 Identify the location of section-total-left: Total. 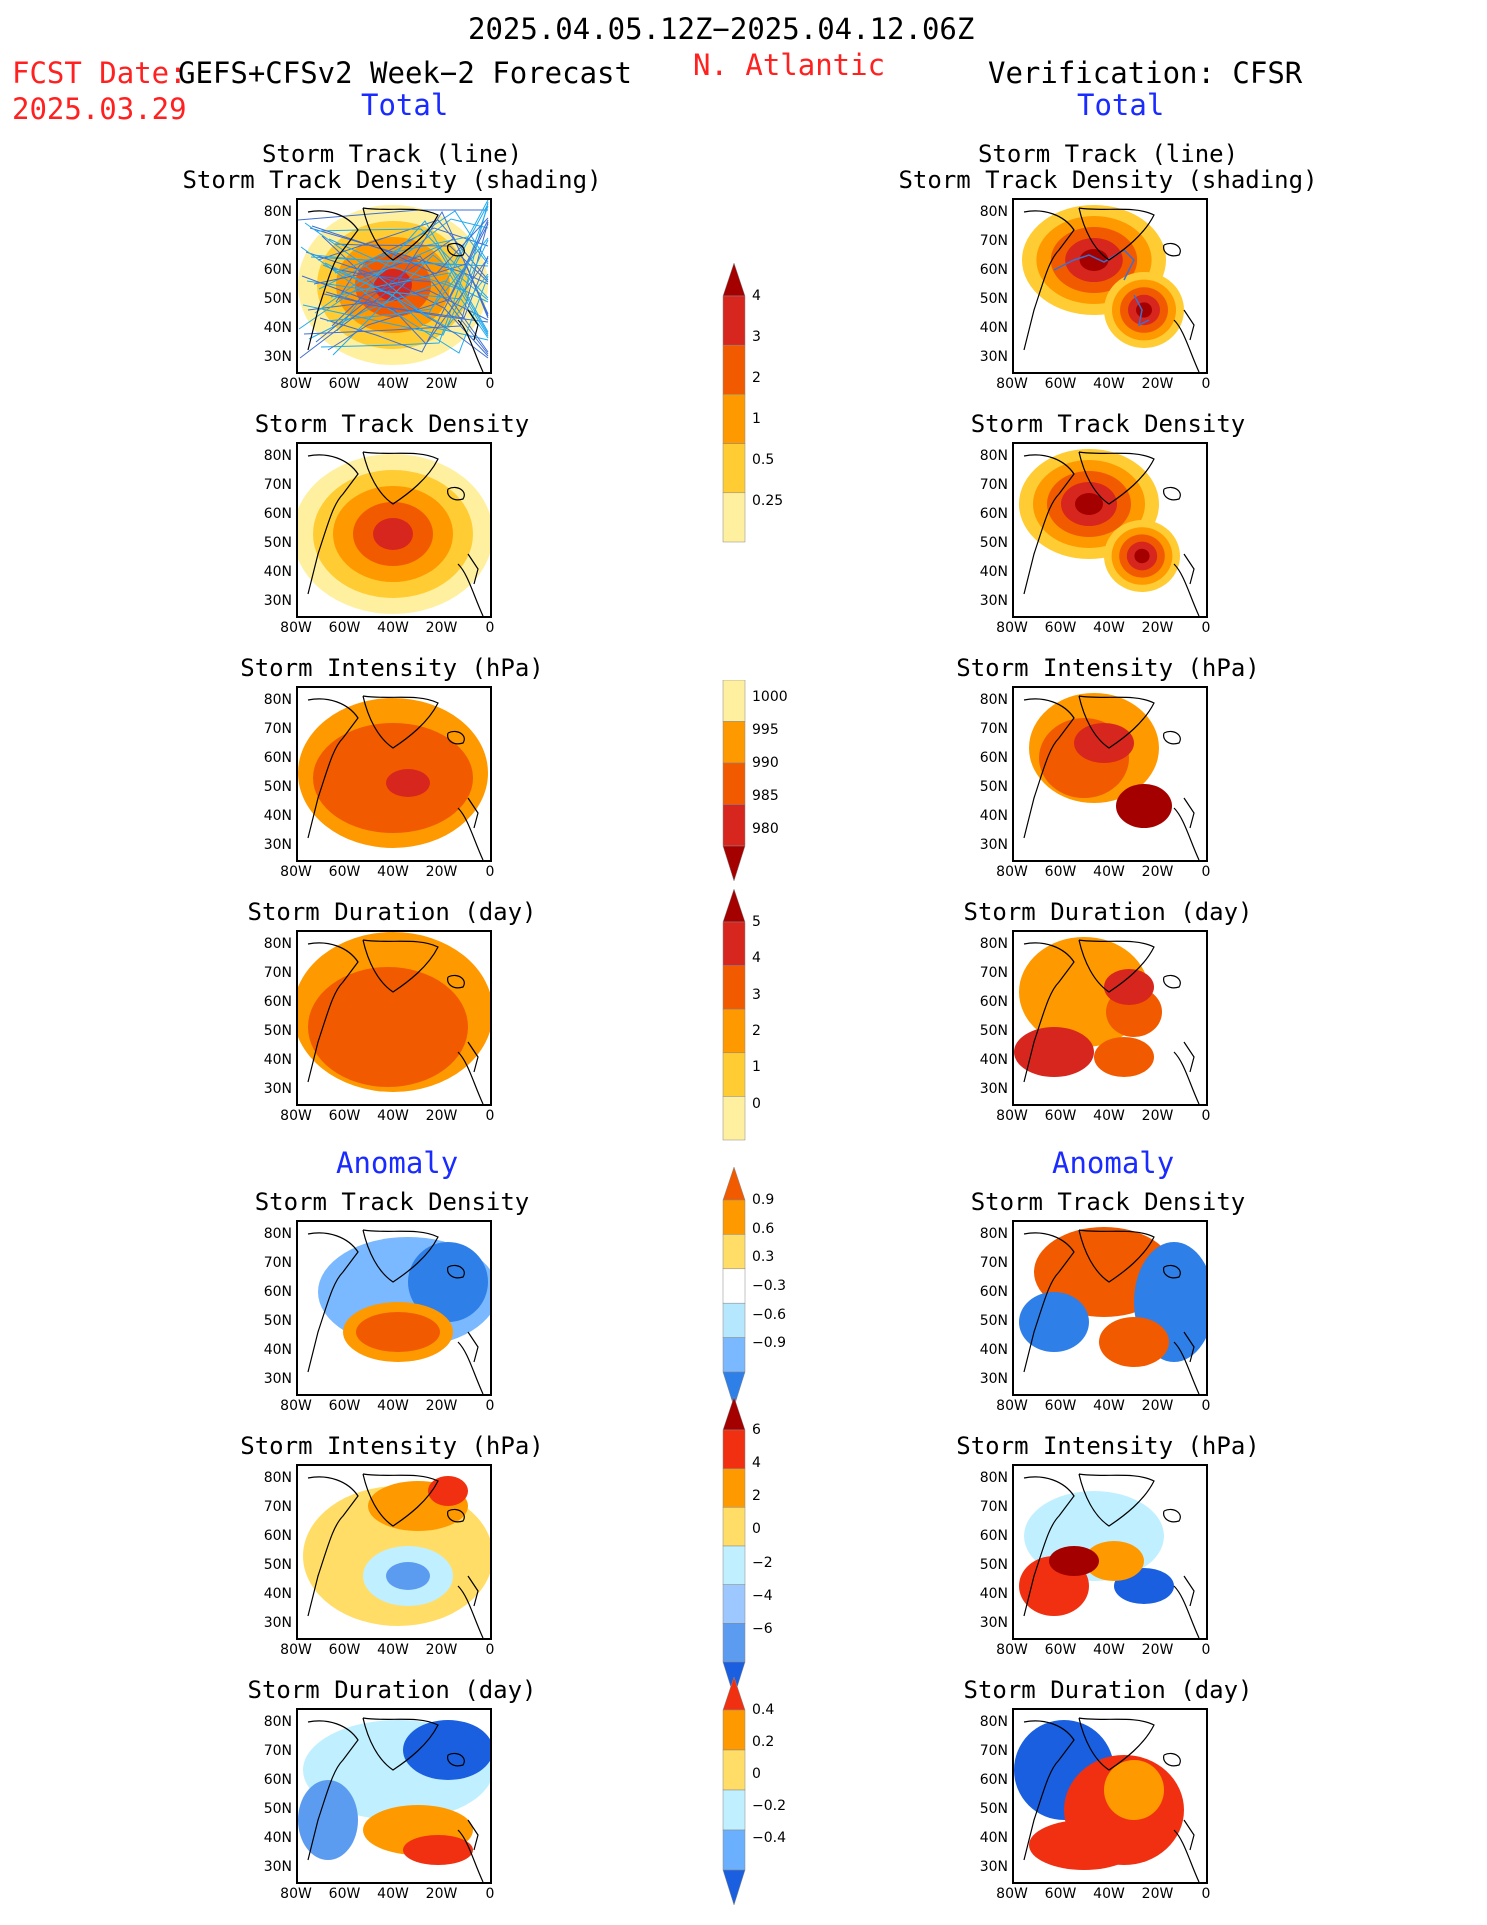
(405, 105).